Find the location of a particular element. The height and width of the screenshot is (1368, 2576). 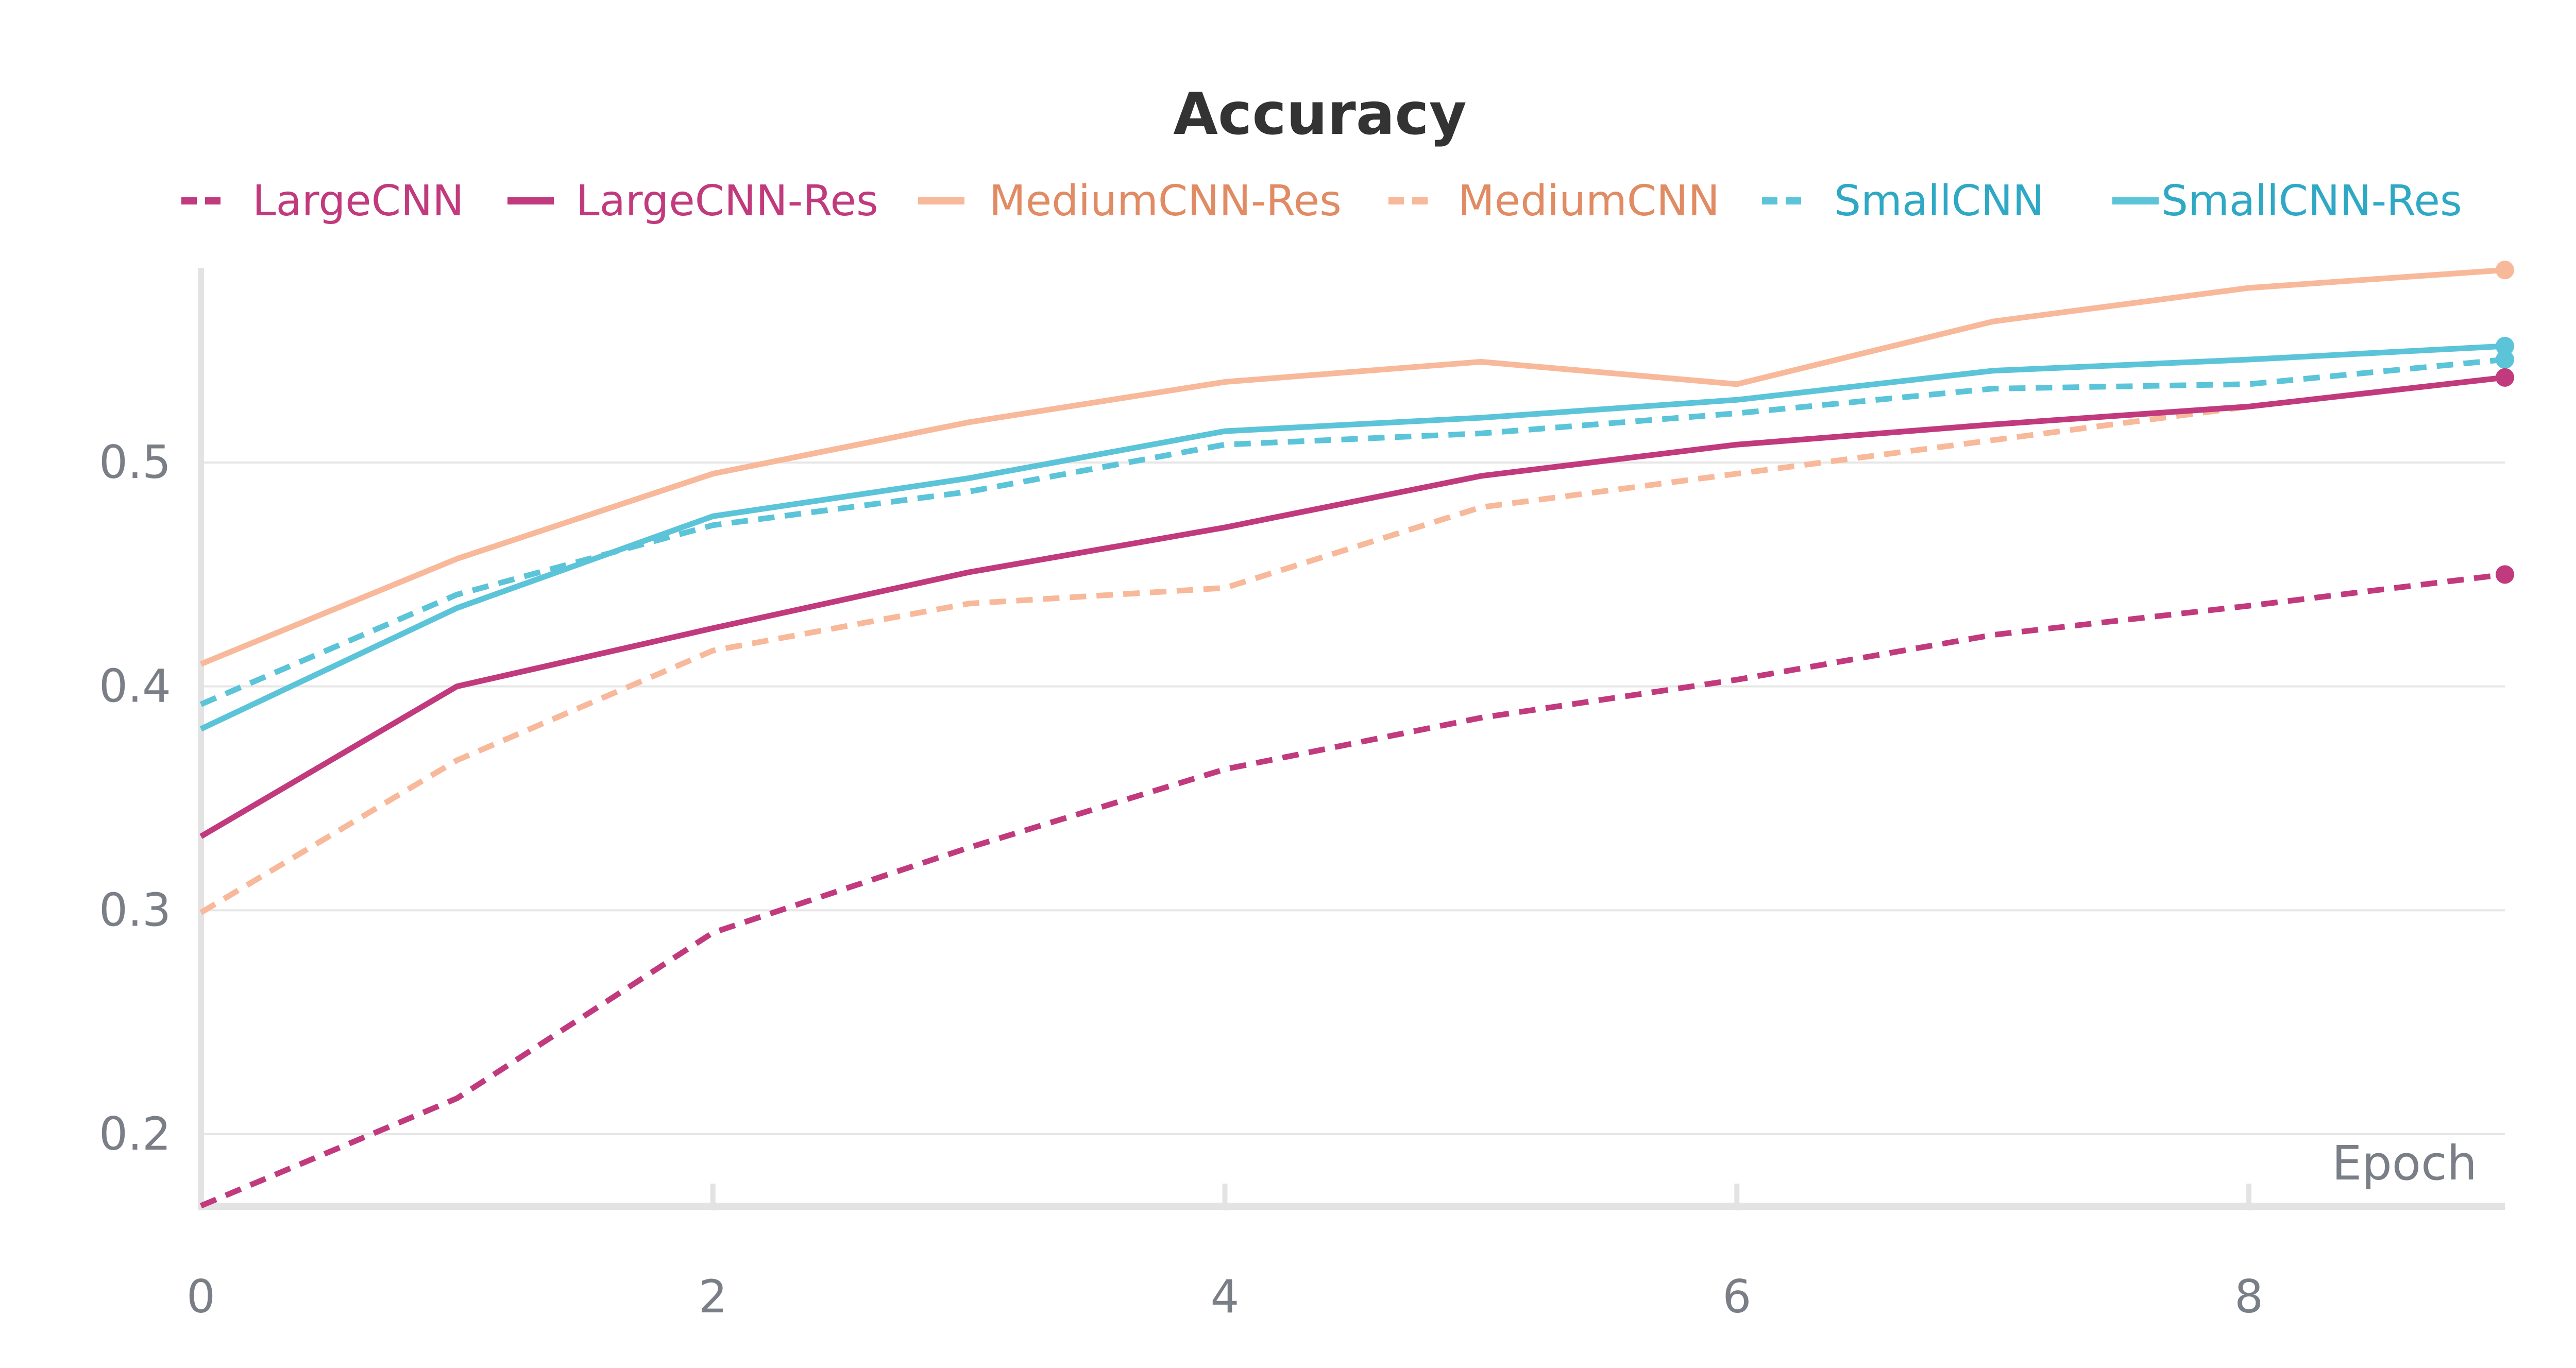

legend-label: LargeCNN is located at coordinates (358, 201).